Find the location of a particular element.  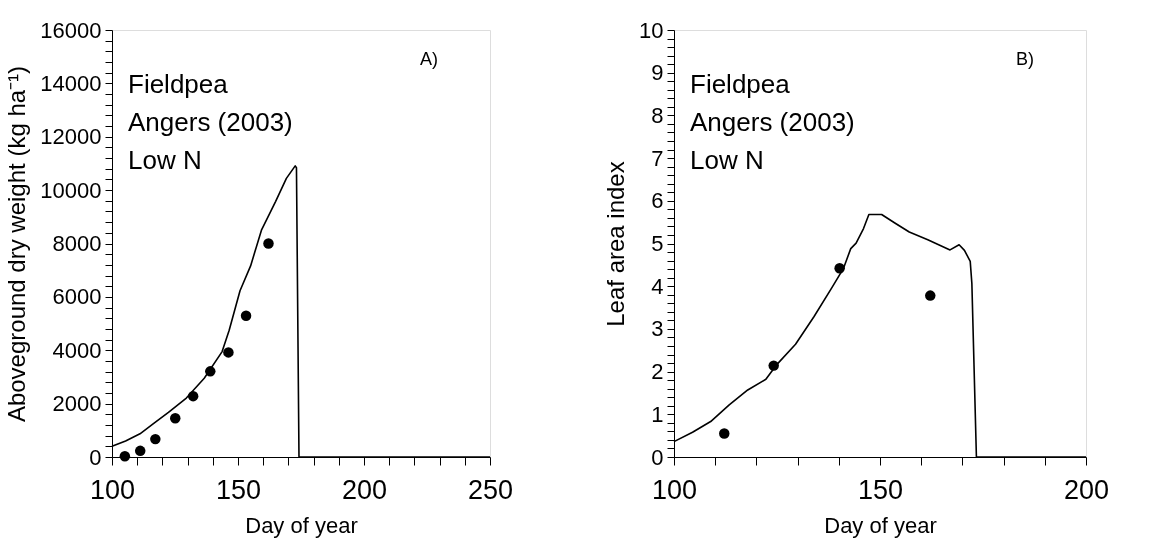

y-tick-label: 4 is located at coordinates (657, 286).